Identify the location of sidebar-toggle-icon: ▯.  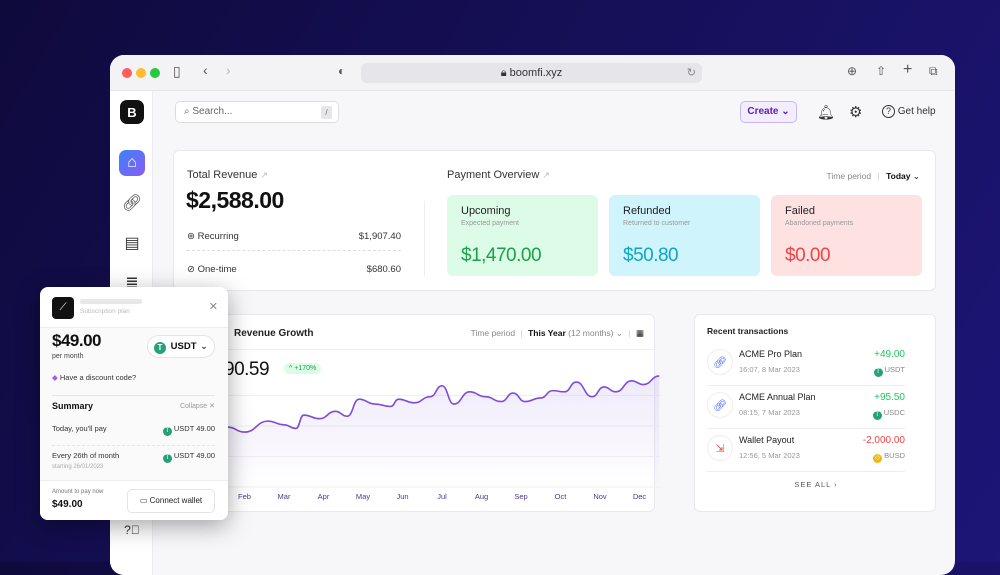
(177, 71).